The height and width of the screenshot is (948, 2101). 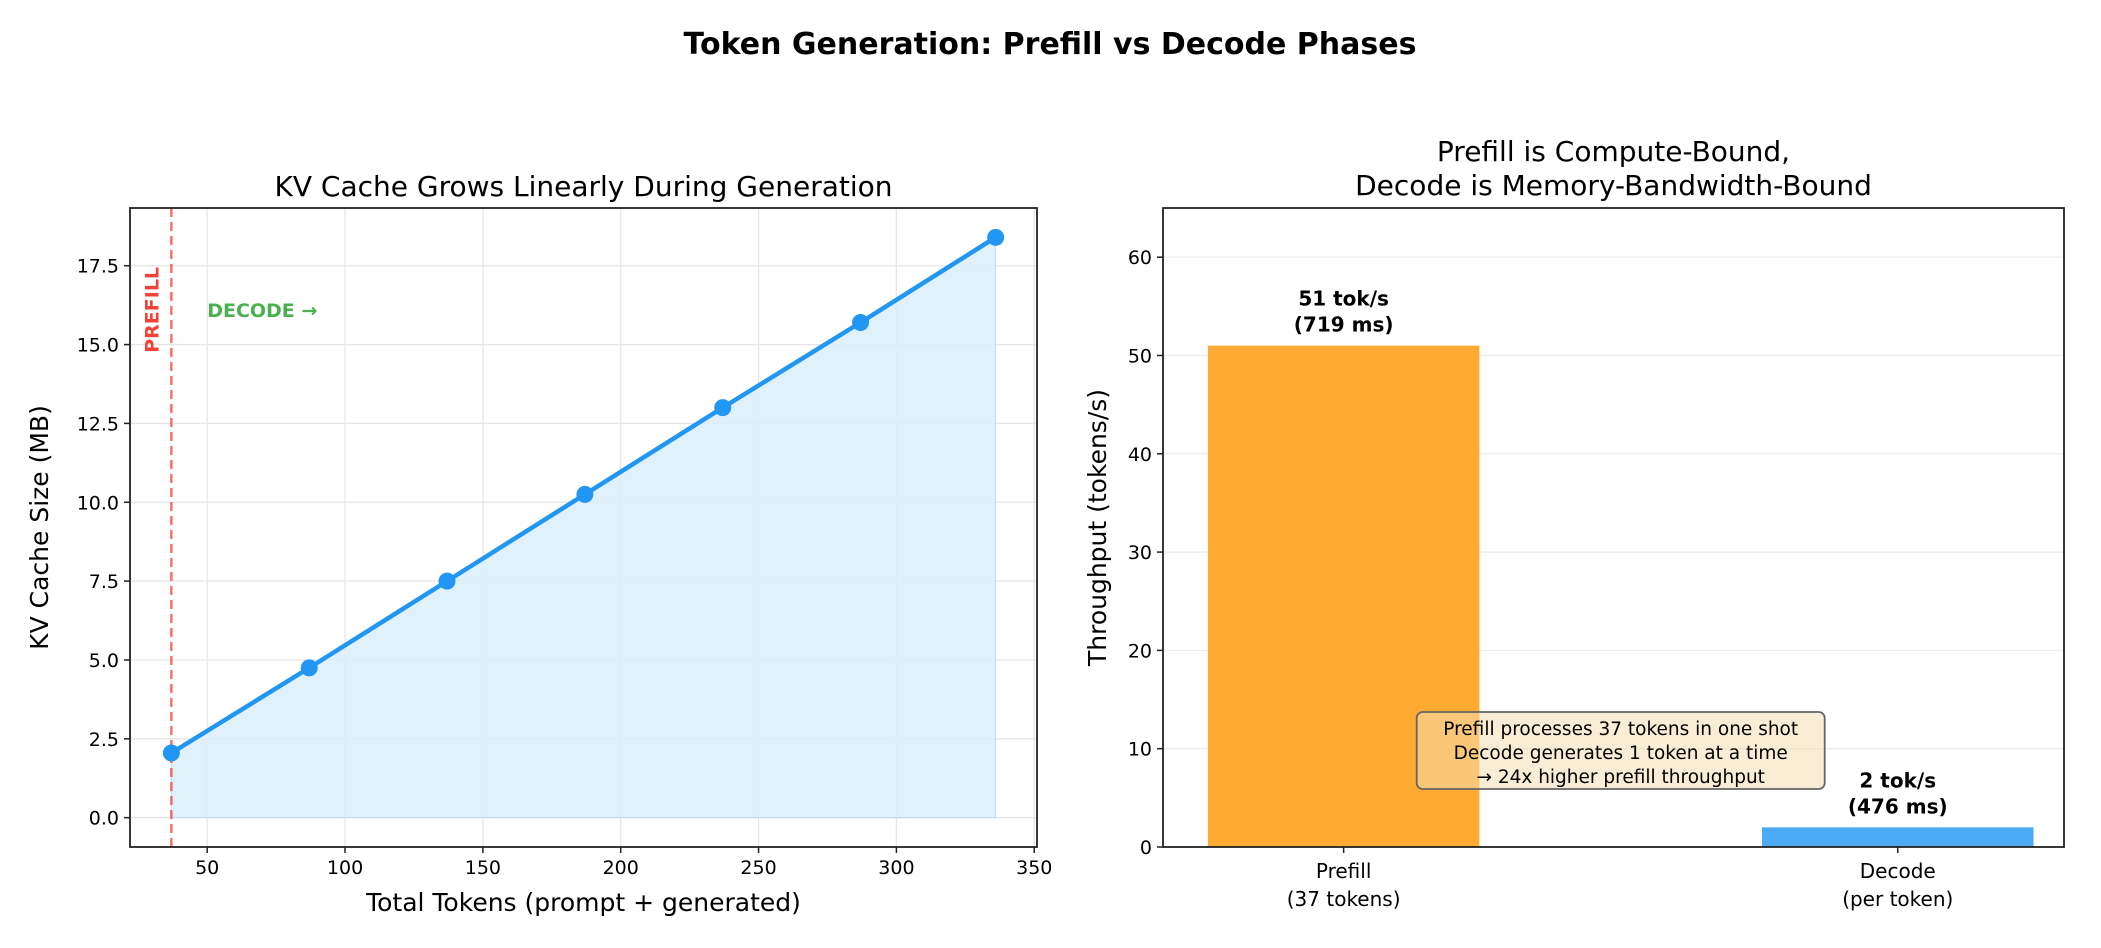 What do you see at coordinates (1344, 871) in the screenshot?
I see `x-tick-label: Prefill` at bounding box center [1344, 871].